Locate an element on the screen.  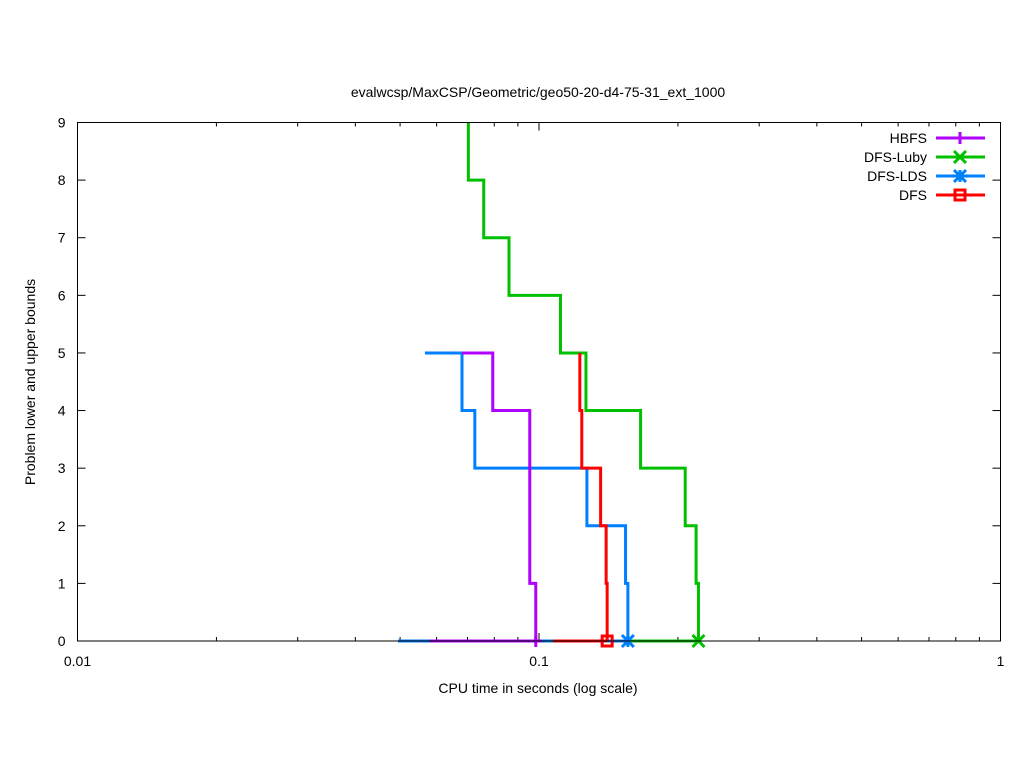
y-tick-label: 7 is located at coordinates (62, 238).